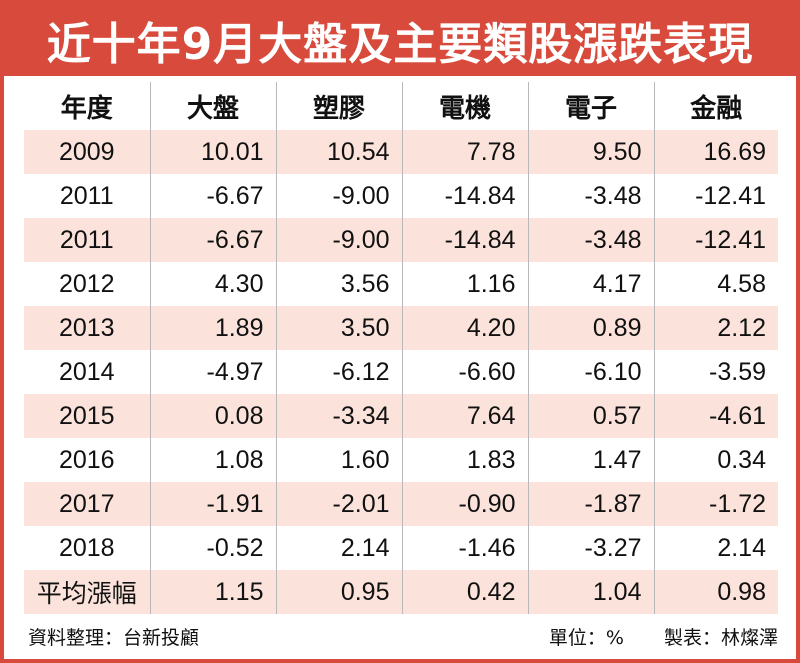  I want to click on maker-note: 製表：林燦澤, so click(720, 637).